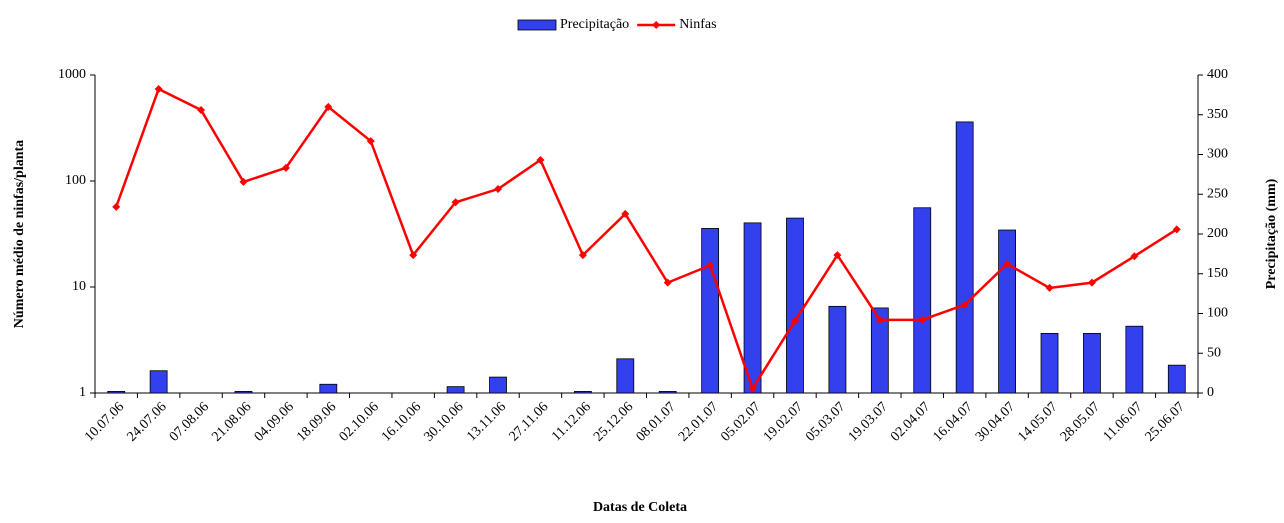 The width and height of the screenshot is (1284, 523). Describe the element at coordinates (910, 421) in the screenshot. I see `x-tick-label: 02.04.07` at that location.